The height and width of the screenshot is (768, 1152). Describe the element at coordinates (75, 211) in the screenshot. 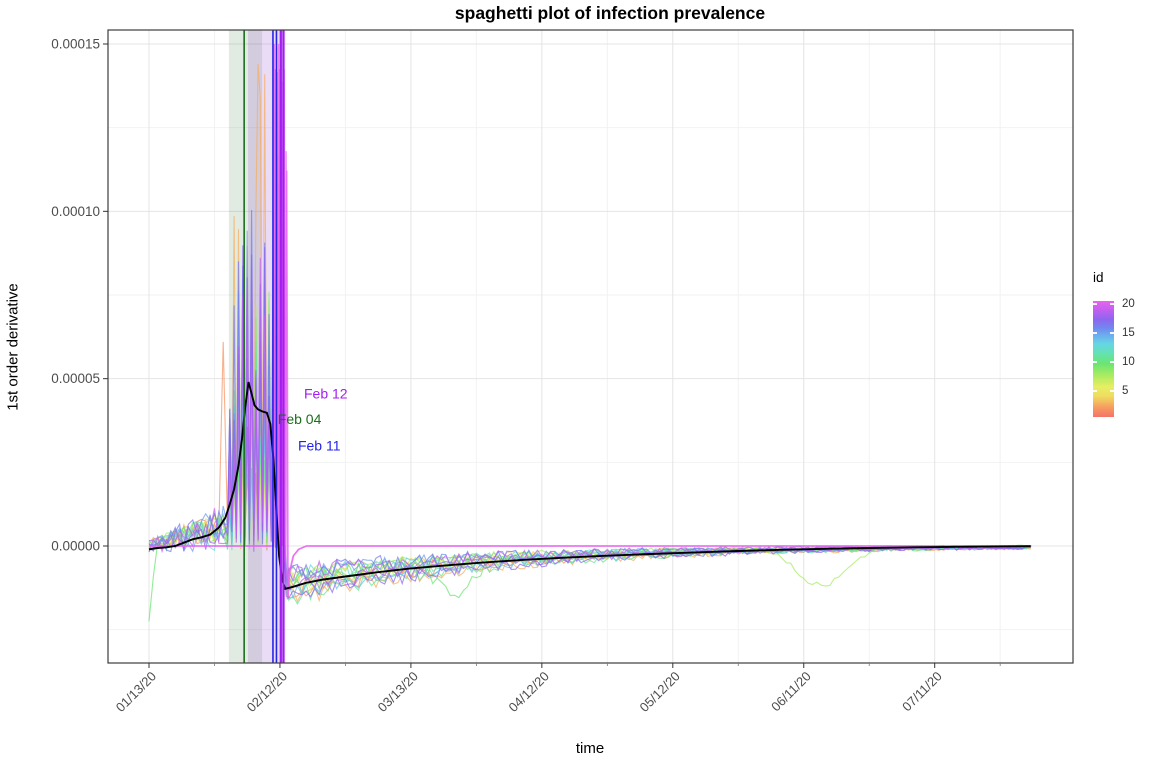

I see `y-tick-label: 0.00010` at that location.